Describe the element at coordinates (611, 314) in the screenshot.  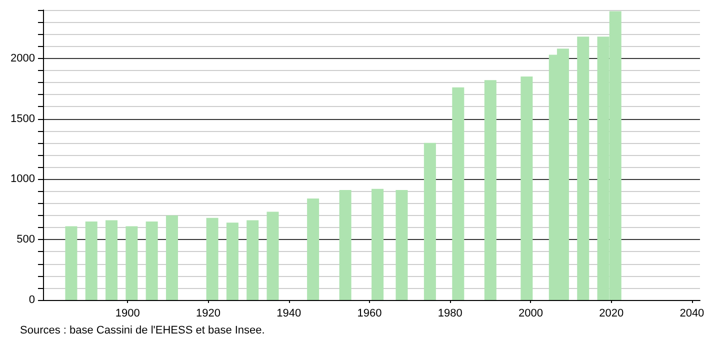
I see `x-tick-label: 2020` at that location.